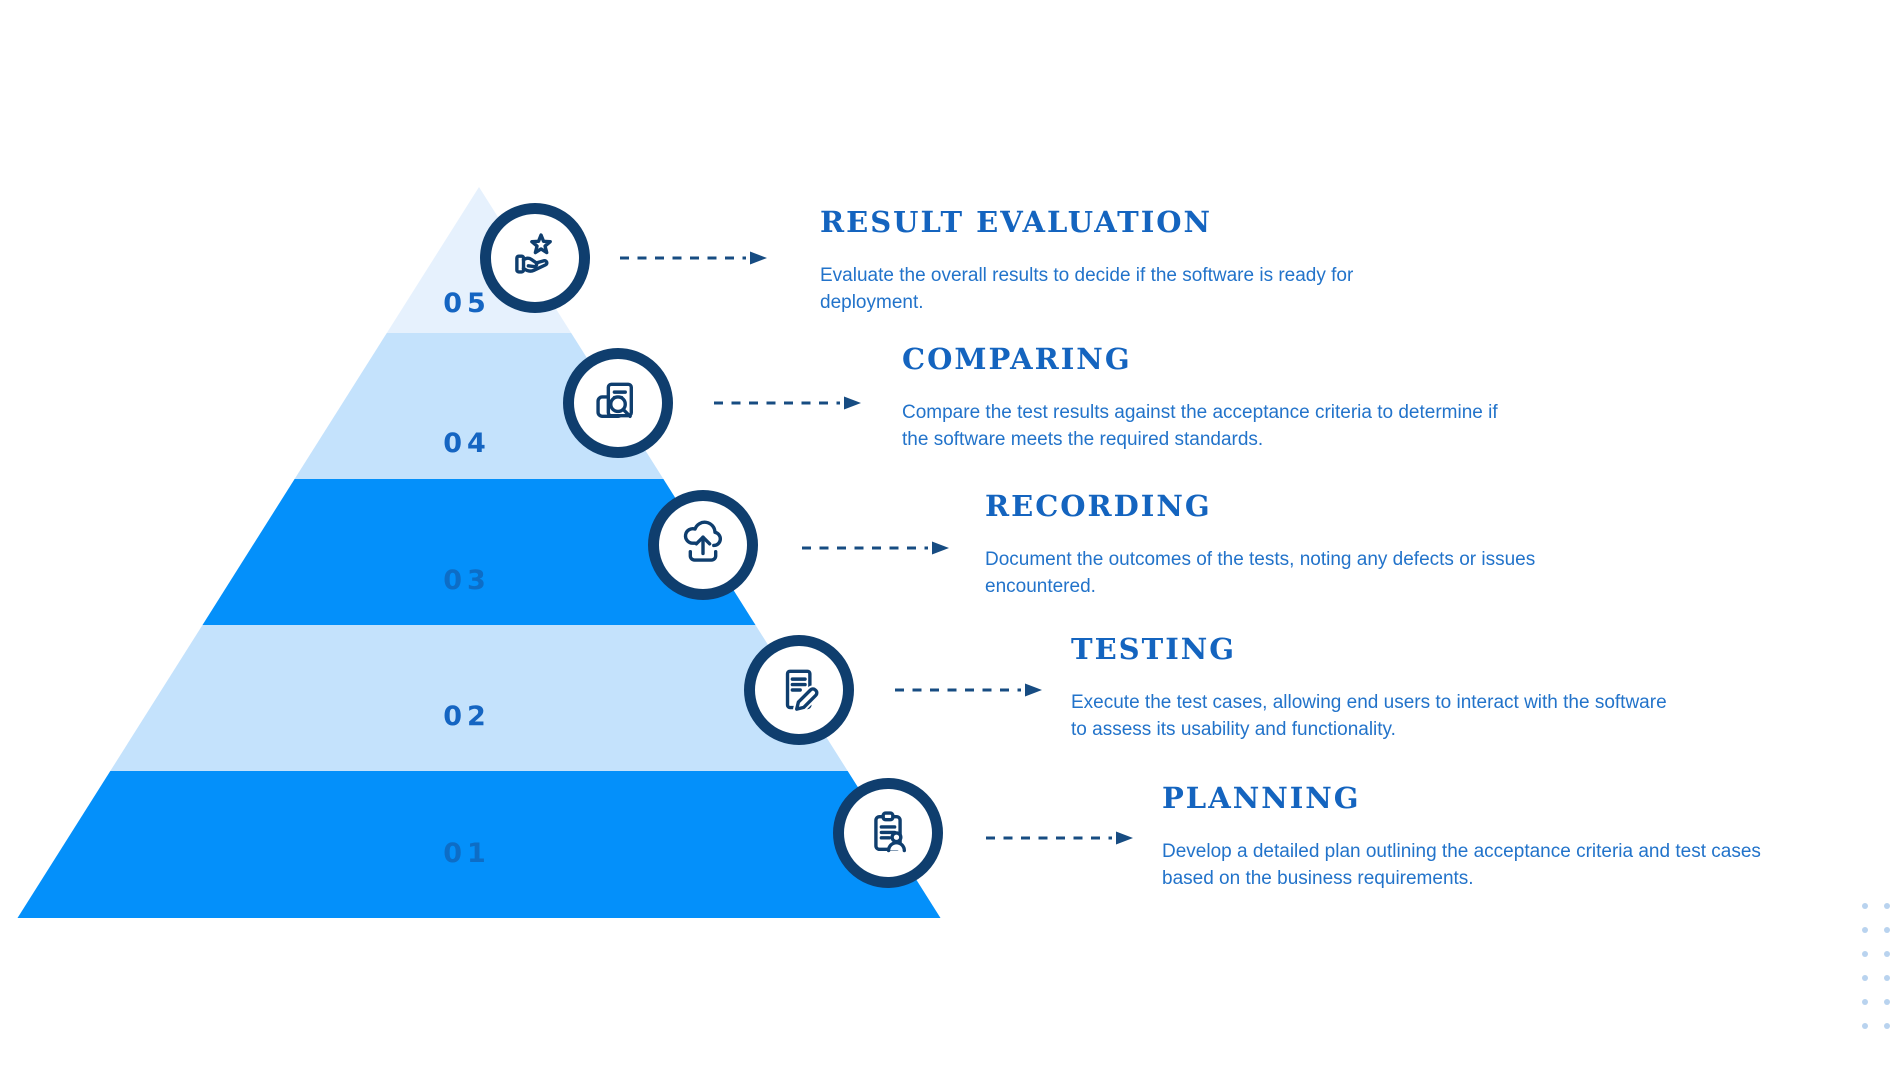 This screenshot has width=1900, height=1069. What do you see at coordinates (875, 548) in the screenshot?
I see `dashed-arrow-recording` at bounding box center [875, 548].